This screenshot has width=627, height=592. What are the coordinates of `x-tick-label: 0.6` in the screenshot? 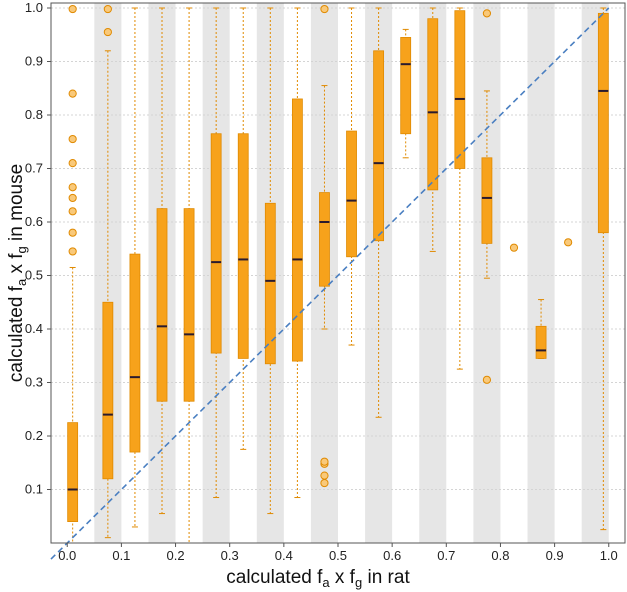 It's located at (392, 555).